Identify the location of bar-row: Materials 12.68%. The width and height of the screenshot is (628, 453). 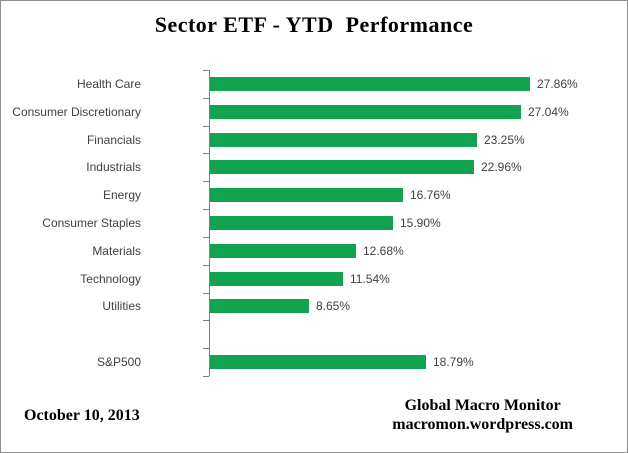
(314, 251).